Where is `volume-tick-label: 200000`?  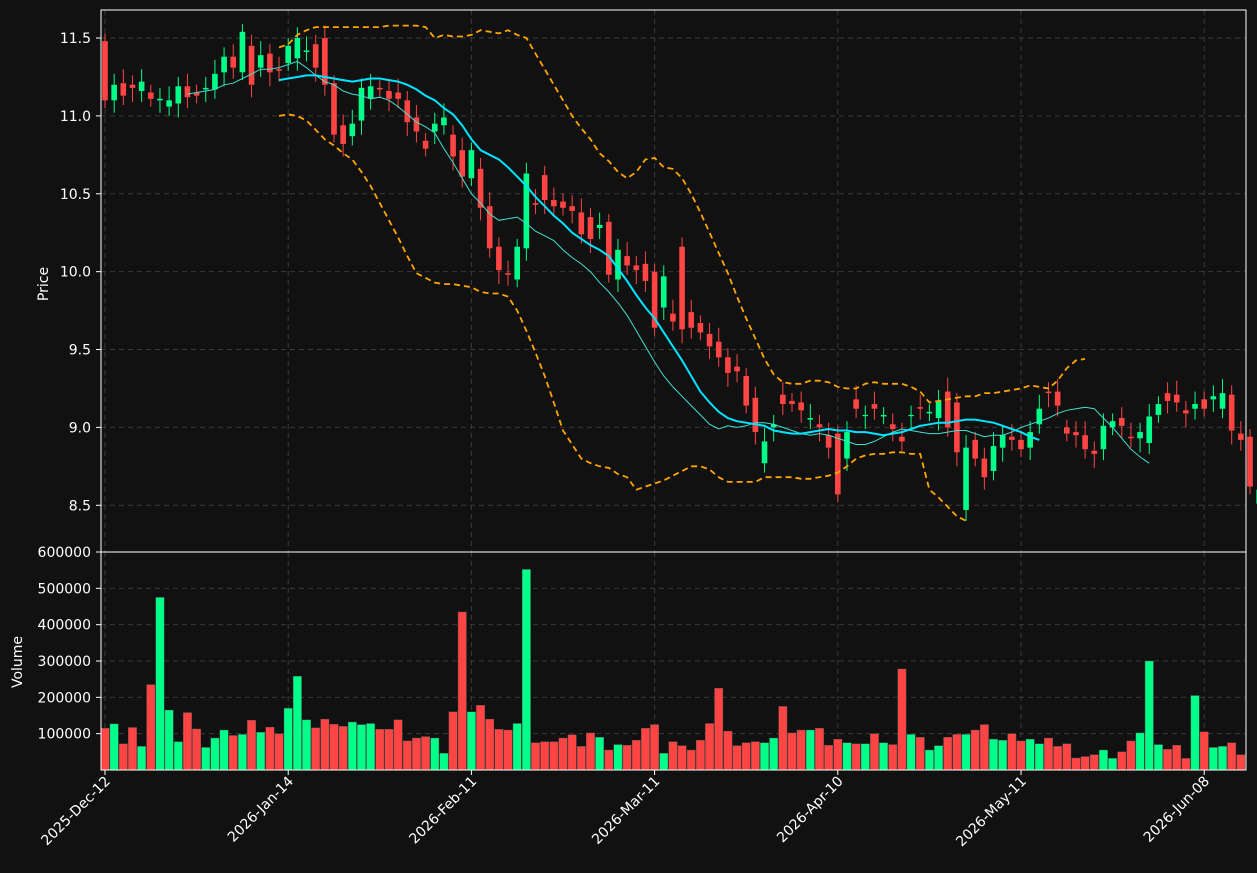
volume-tick-label: 200000 is located at coordinates (64, 698).